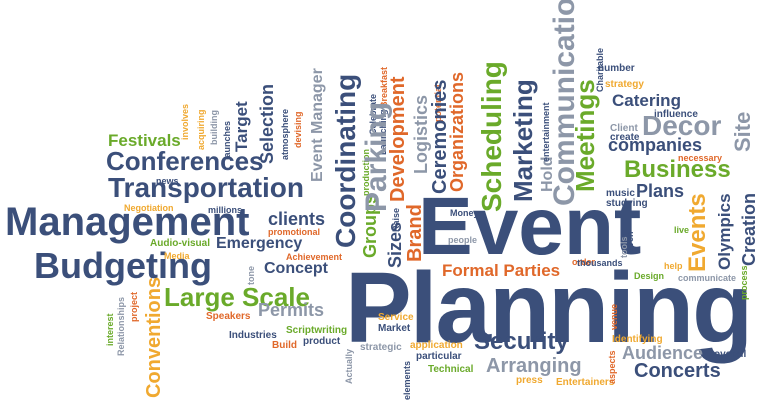  I want to click on word-speakers: Speakers, so click(228, 316).